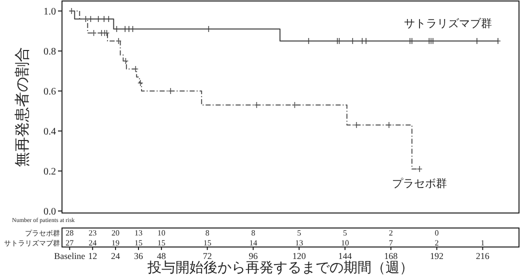  I want to click on x-tick-label: Baseline, so click(70, 256).